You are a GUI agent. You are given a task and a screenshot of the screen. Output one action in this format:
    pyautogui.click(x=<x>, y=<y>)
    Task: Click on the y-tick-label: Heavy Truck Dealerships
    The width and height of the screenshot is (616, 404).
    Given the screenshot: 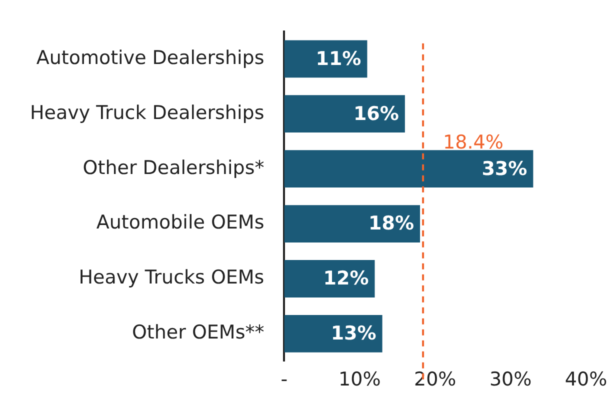 What is the action you would take?
    pyautogui.click(x=147, y=113)
    